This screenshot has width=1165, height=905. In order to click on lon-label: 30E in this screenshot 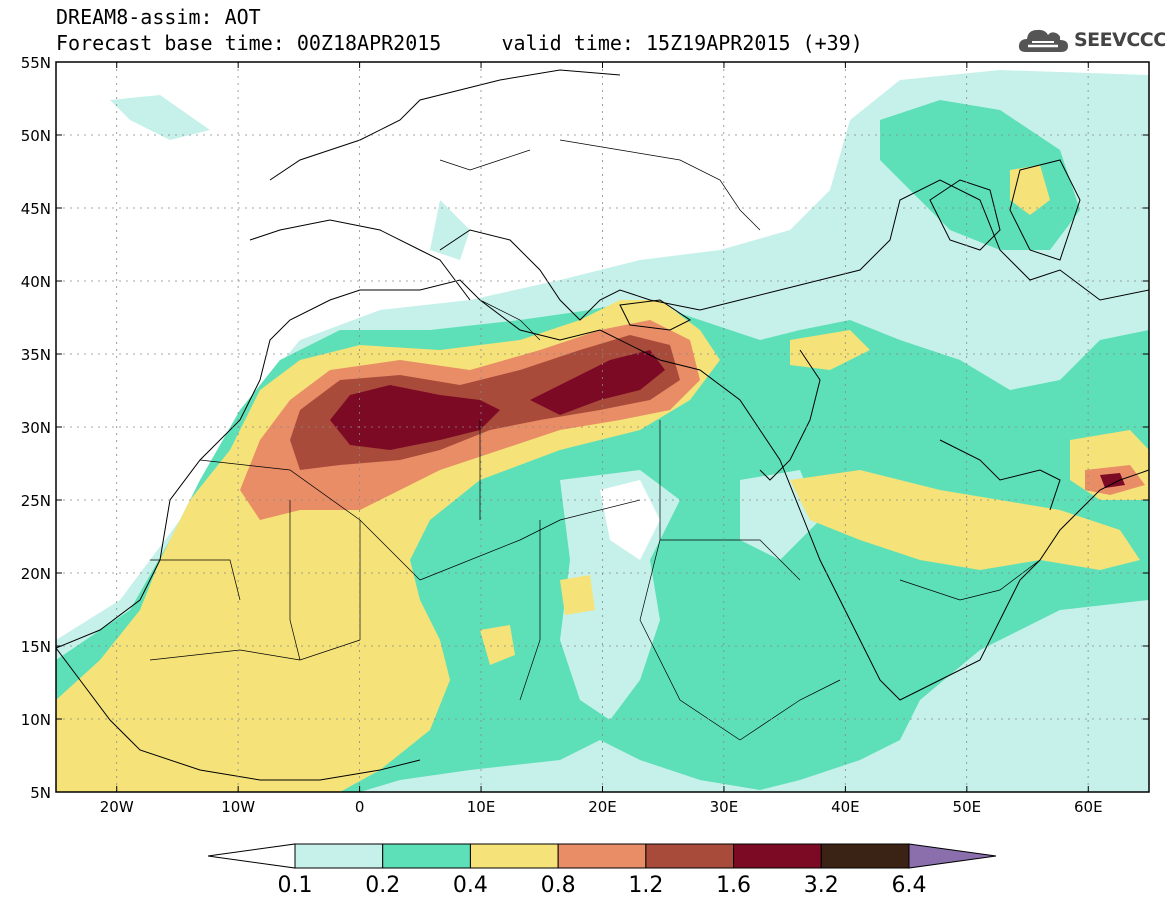, I will do `click(724, 807)`.